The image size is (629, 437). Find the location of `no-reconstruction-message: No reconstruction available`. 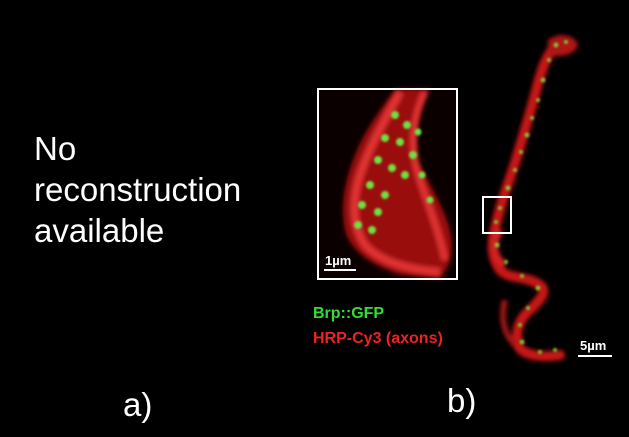

no-reconstruction-message: No reconstruction available is located at coordinates (137, 189).